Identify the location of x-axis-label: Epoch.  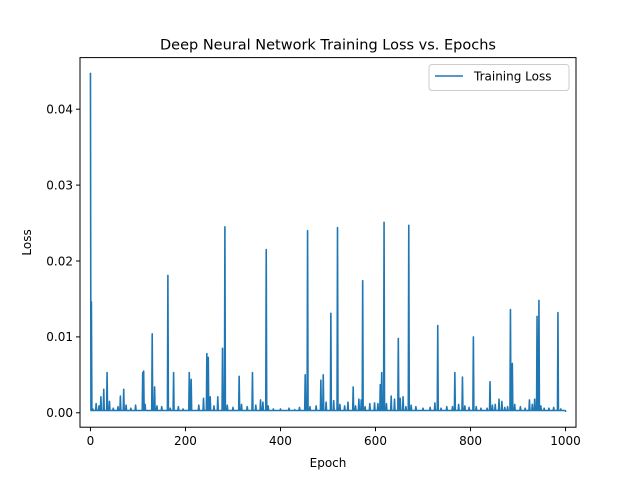
(328, 463).